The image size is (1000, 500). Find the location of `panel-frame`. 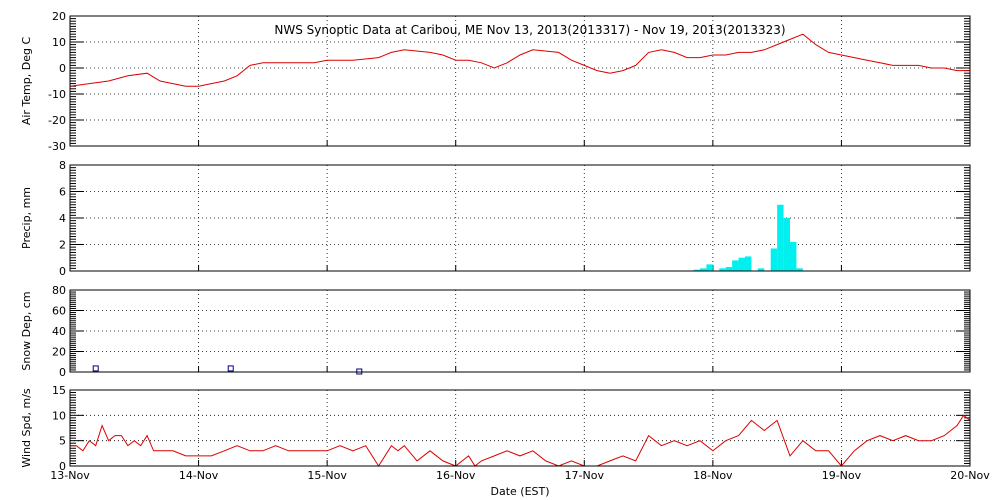

panel-frame is located at coordinates (520, 428).